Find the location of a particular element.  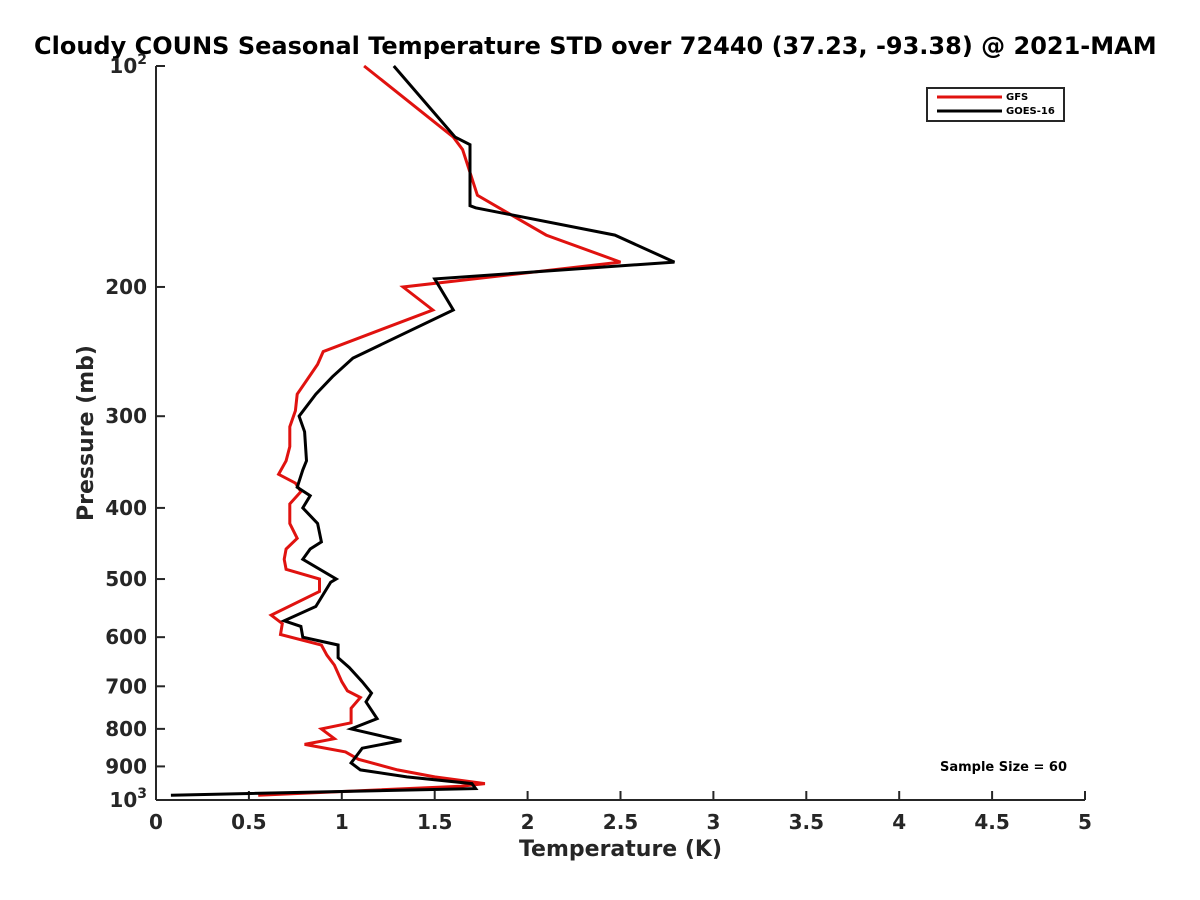

x-tick-label: 1 is located at coordinates (342, 822).